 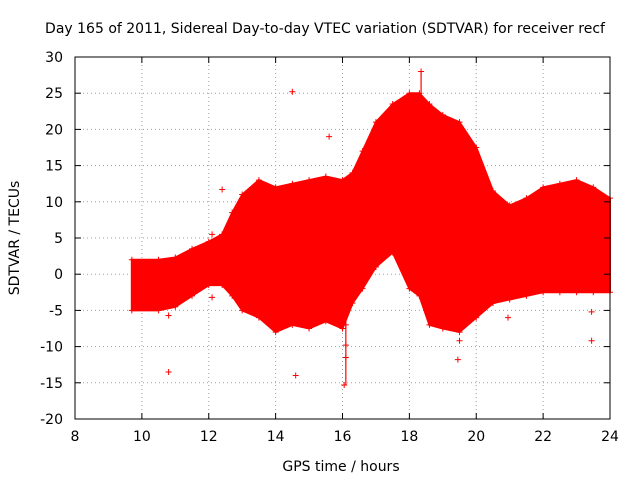 I want to click on y-tick-label: -15, so click(x=51, y=384).